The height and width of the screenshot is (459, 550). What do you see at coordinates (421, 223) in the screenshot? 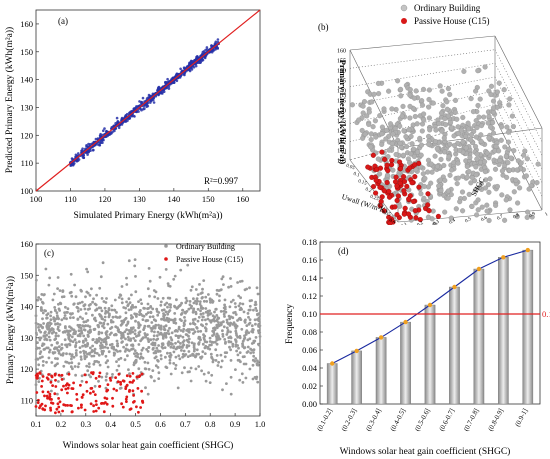
I see `y-tick-label-b: 0.2` at bounding box center [421, 223].